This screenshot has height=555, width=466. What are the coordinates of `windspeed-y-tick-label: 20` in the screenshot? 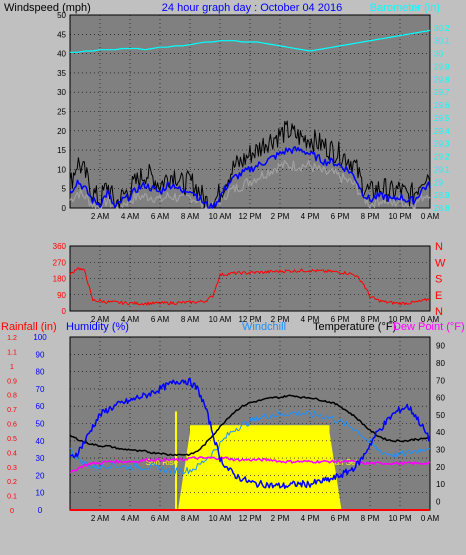 It's located at (61, 131).